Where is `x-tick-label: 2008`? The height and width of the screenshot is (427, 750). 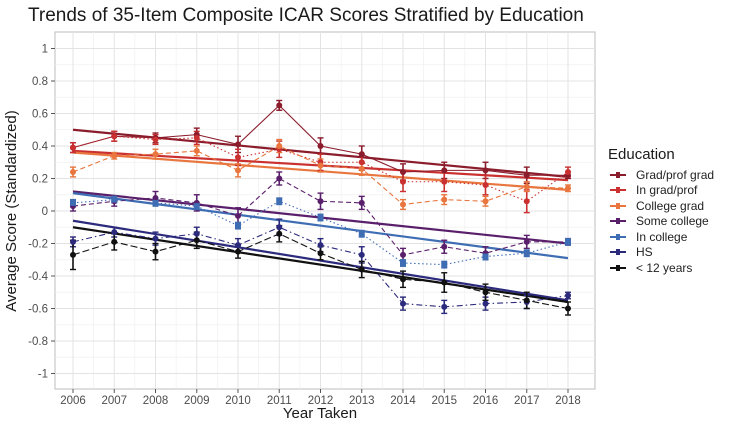 x-tick-label: 2008 is located at coordinates (156, 401).